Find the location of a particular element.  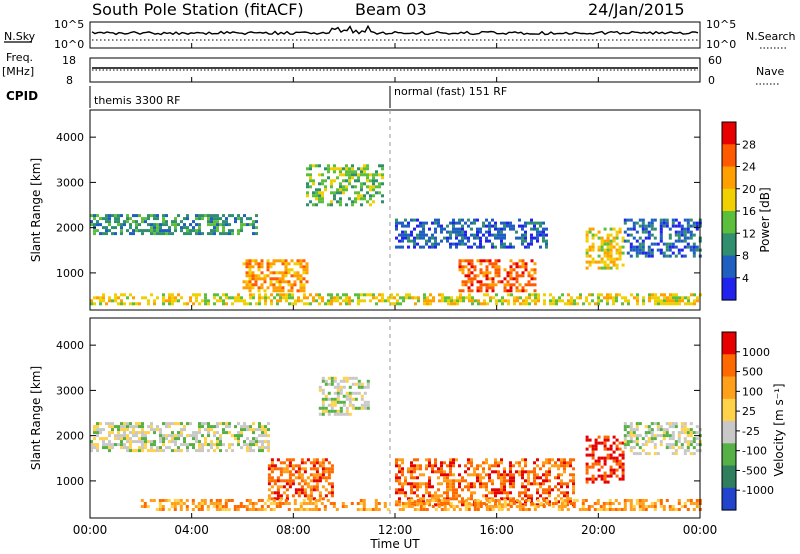

freq-label: Freq. is located at coordinates (19, 57).